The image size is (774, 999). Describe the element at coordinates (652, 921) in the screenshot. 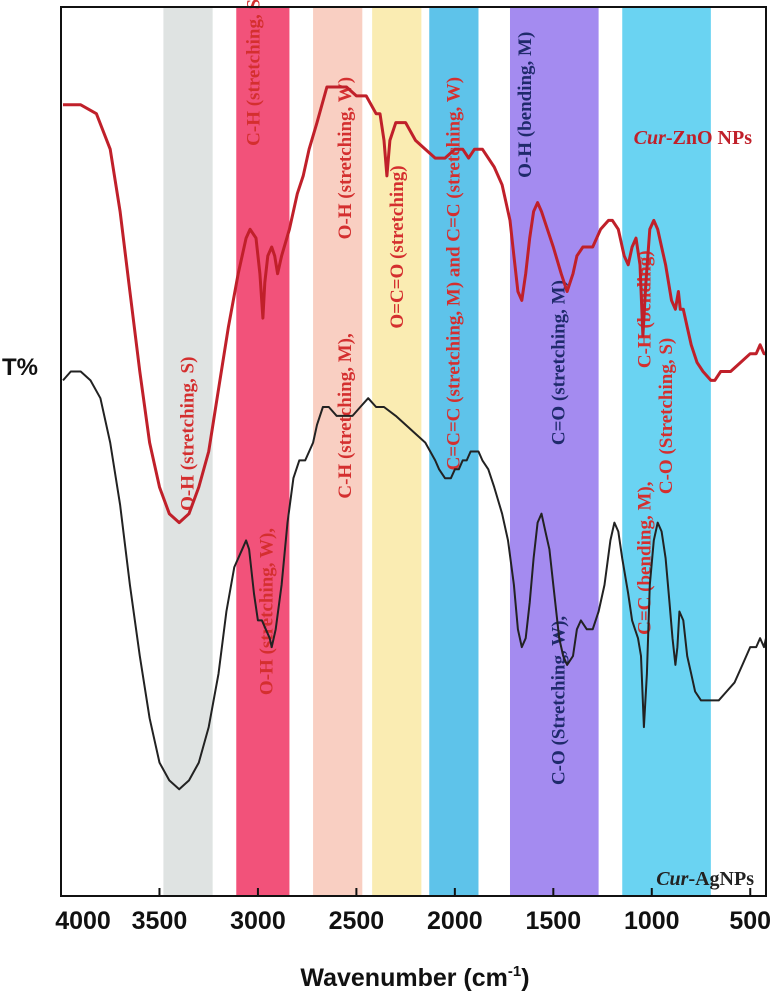

I see `x-tick-label-6: 1000` at that location.